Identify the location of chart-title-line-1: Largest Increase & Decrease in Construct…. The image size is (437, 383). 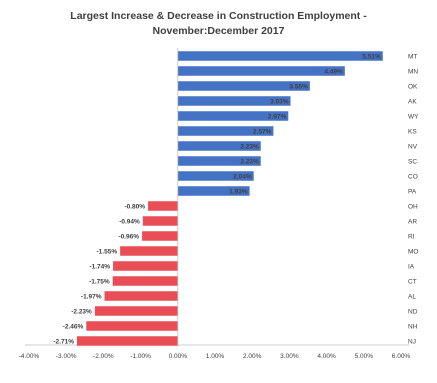
(218, 16).